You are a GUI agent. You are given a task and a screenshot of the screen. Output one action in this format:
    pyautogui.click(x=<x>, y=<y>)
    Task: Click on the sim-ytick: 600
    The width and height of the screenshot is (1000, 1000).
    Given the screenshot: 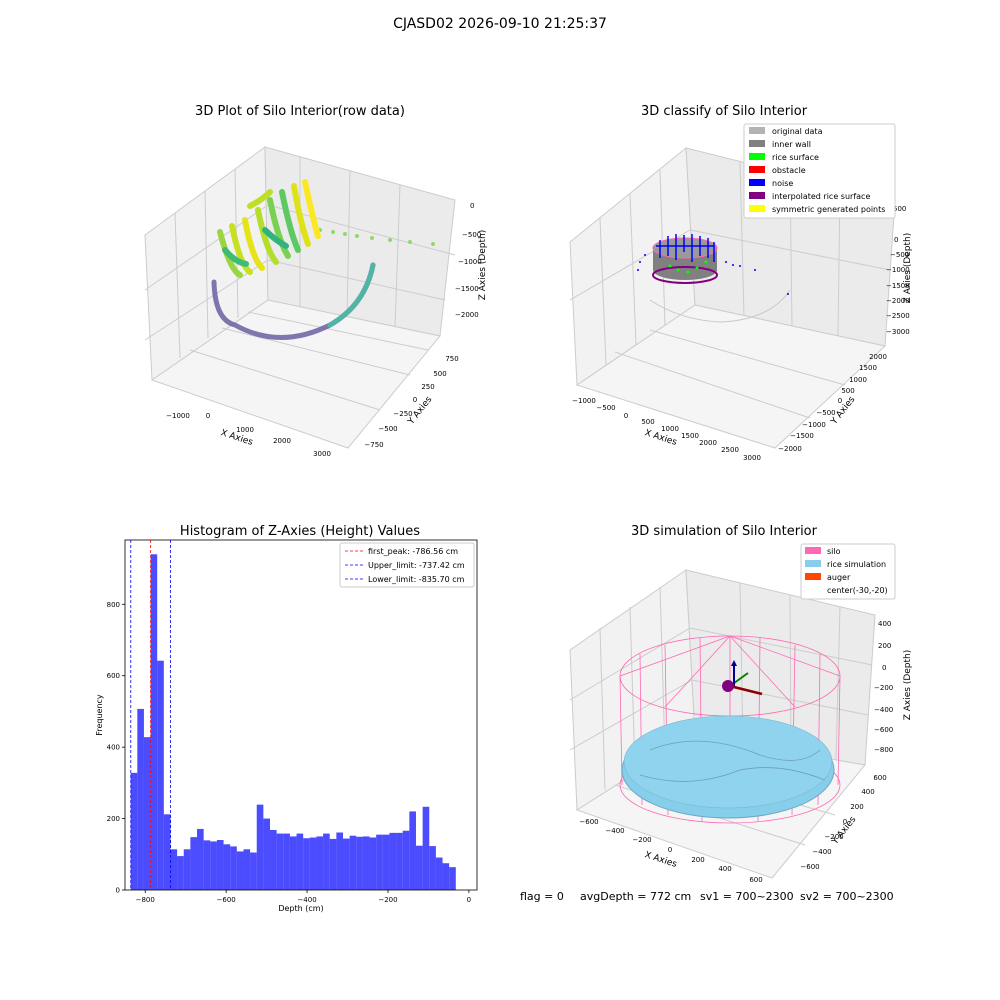 What is the action you would take?
    pyautogui.click(x=879, y=778)
    